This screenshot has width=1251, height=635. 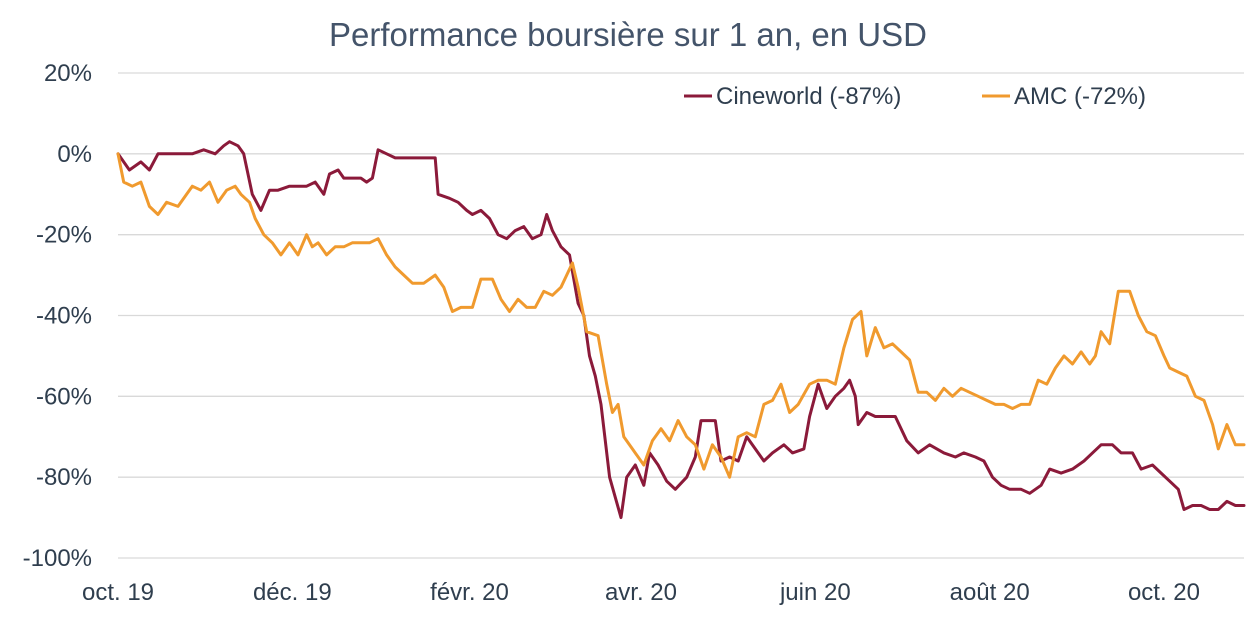 I want to click on x-tick-label: oct. 20, so click(x=1164, y=592).